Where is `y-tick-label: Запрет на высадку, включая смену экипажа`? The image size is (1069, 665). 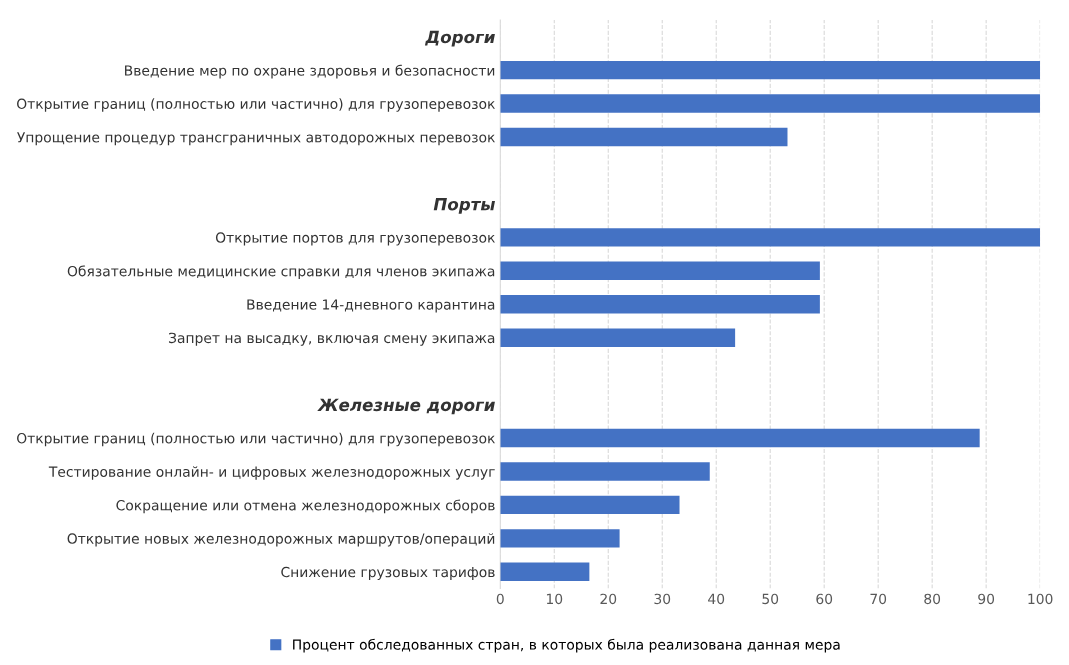 y-tick-label: Запрет на высадку, включая смену экипажа is located at coordinates (331, 339).